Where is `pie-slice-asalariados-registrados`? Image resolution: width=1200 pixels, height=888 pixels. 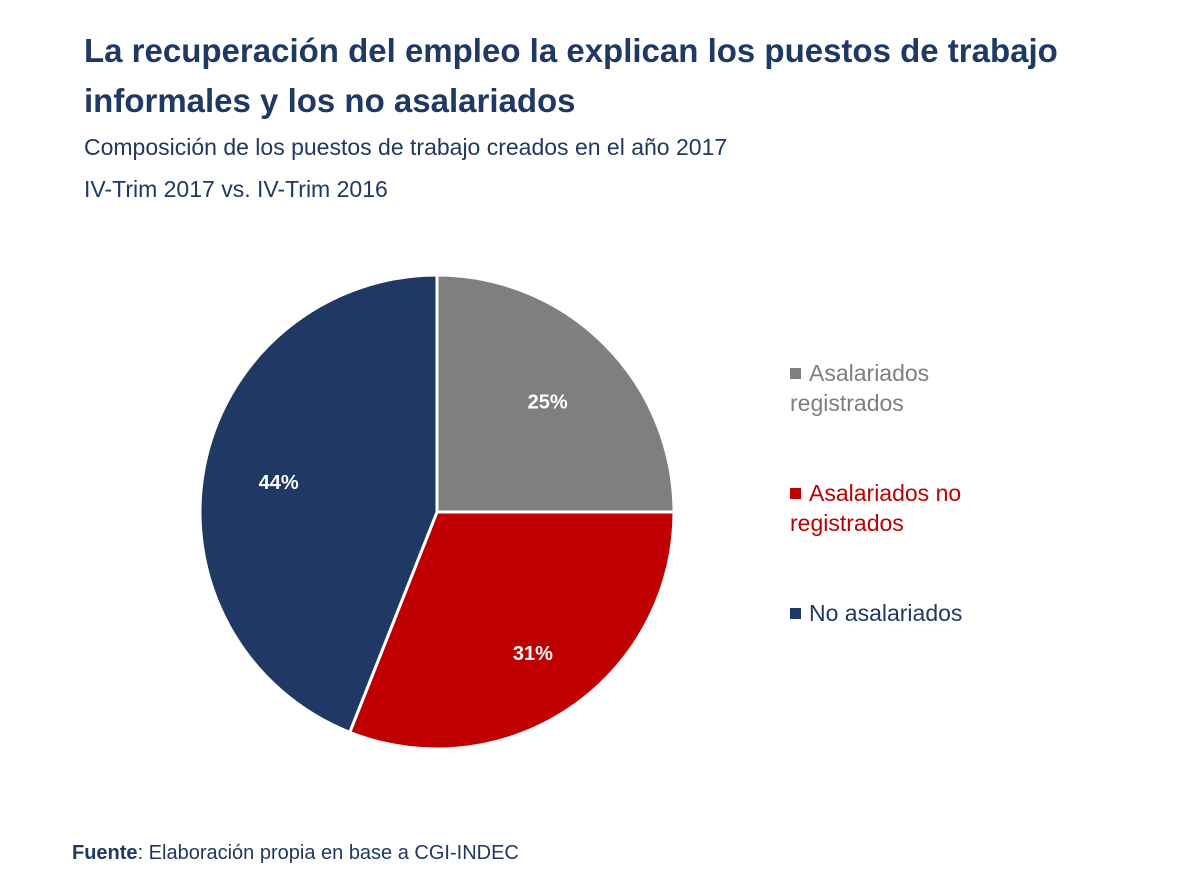 pie-slice-asalariados-registrados is located at coordinates (555, 393).